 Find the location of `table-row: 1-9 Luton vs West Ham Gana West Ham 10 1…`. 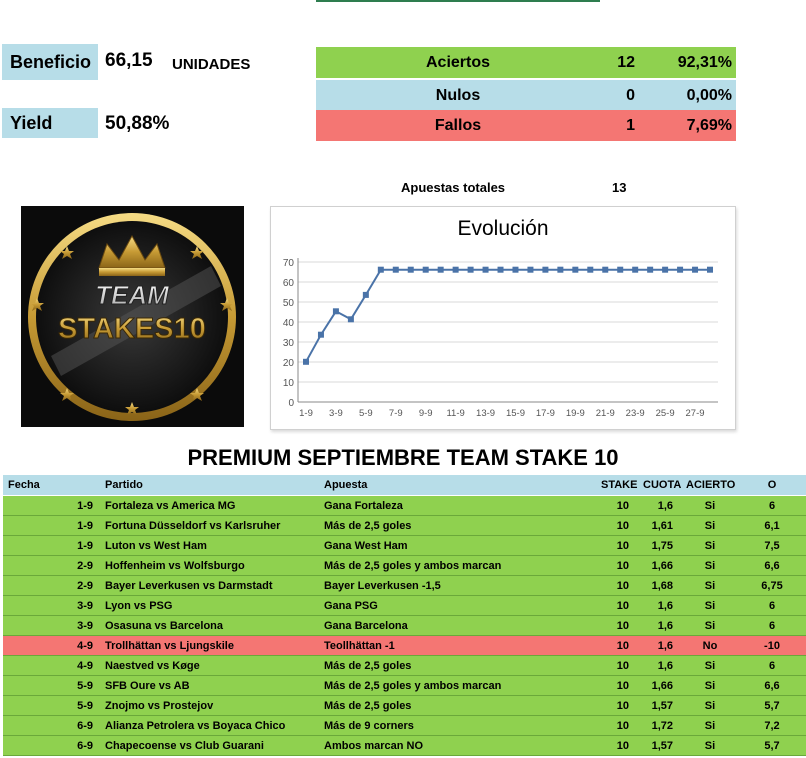

table-row: 1-9 Luton vs West Ham Gana West Ham 10 1… is located at coordinates (404, 546).